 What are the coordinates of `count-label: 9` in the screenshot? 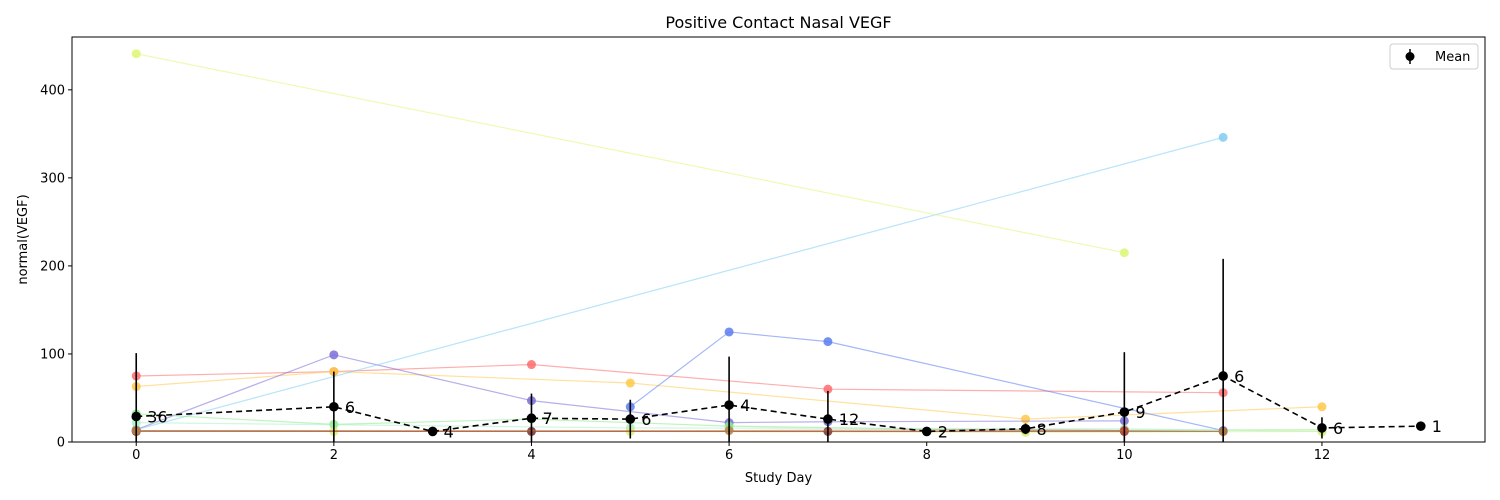 It's located at (1140, 412).